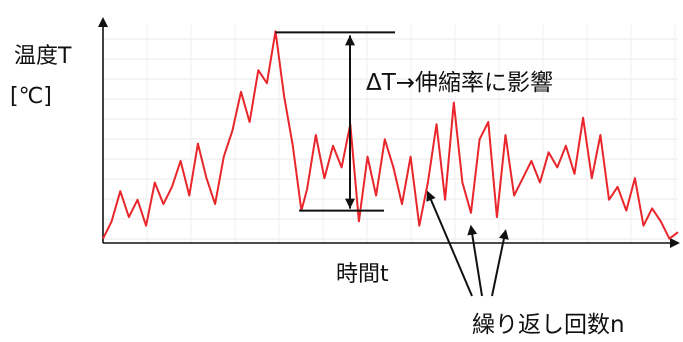  Describe the element at coordinates (548, 325) in the screenshot. I see `repeat-count-annotation: 繰り返し回数n` at that location.